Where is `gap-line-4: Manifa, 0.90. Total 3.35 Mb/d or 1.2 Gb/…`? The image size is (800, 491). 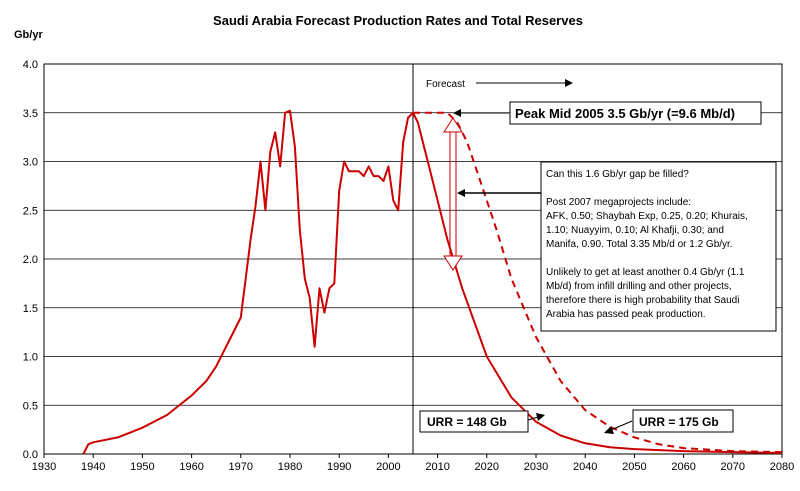
gap-line-4: Manifa, 0.90. Total 3.35 Mb/d or 1.2 Gb/… is located at coordinates (639, 244).